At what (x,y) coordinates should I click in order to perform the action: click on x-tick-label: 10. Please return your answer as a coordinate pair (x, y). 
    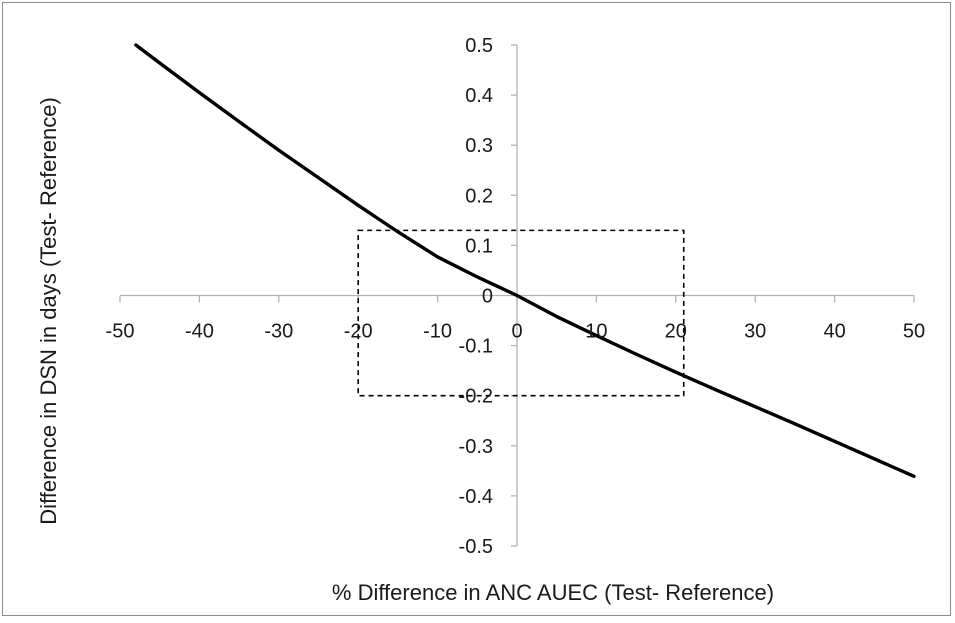
    Looking at the image, I should click on (596, 332).